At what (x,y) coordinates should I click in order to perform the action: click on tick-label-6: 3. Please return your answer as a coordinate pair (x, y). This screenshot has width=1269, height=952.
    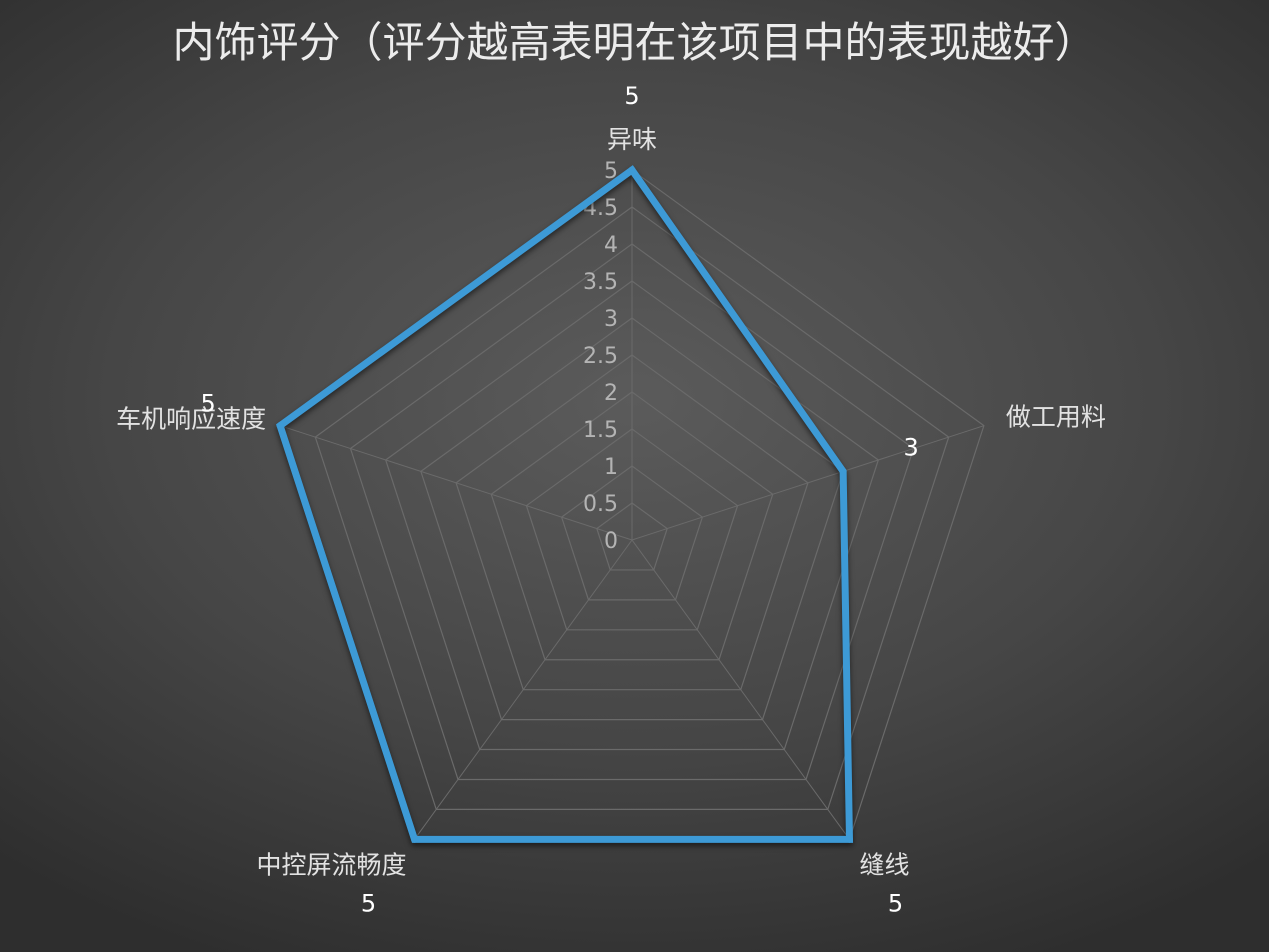
    Looking at the image, I should click on (611, 319).